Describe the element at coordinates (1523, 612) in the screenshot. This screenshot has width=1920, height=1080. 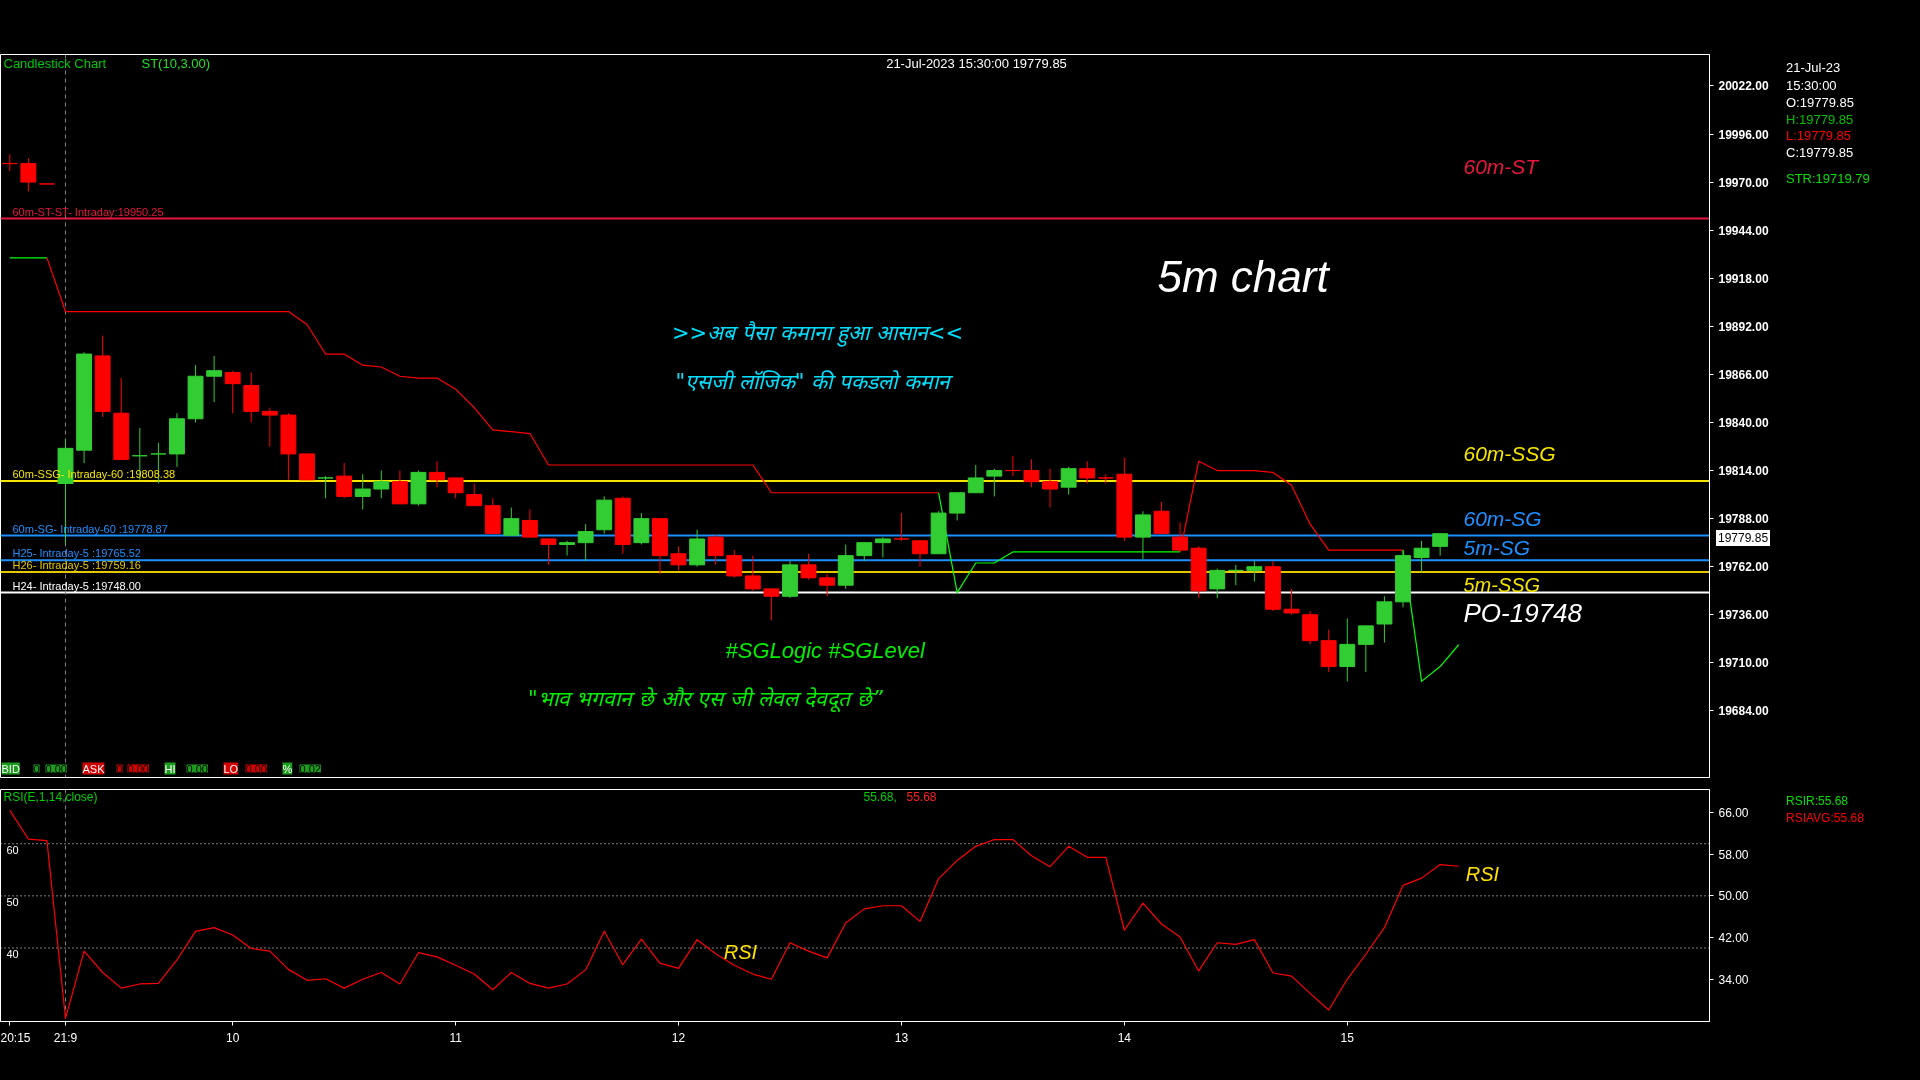
I see `annotation: PO-19748` at that location.